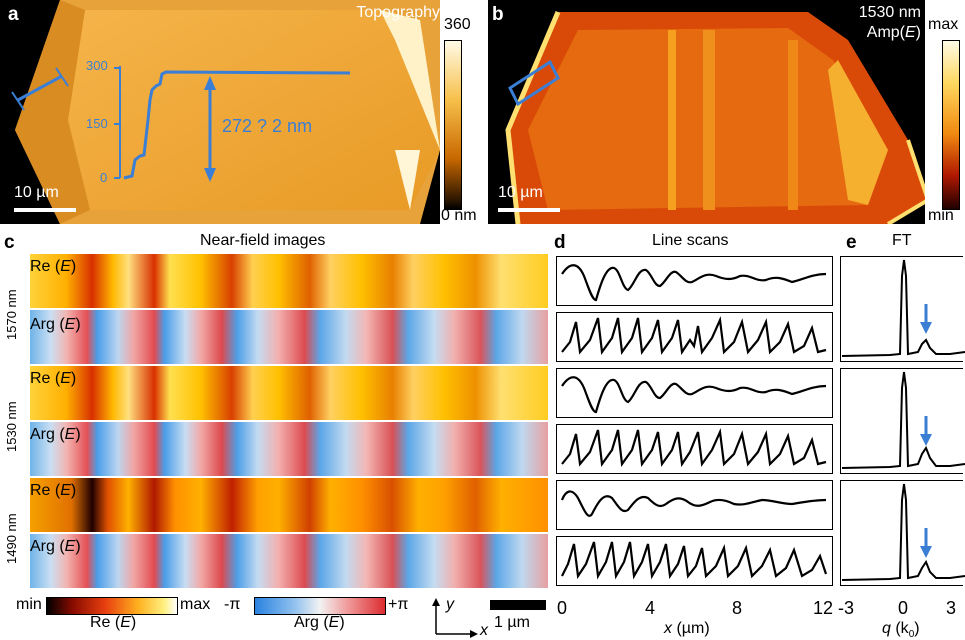 The height and width of the screenshot is (640, 965). Describe the element at coordinates (943, 24) in the screenshot. I see `colorbar-b-max: max` at that location.